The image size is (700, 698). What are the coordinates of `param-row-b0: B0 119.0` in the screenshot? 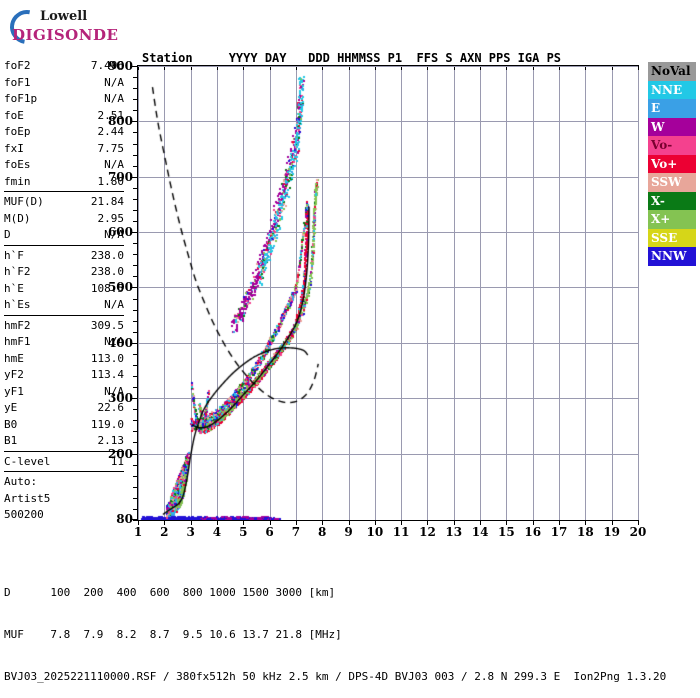 It's located at (64, 425).